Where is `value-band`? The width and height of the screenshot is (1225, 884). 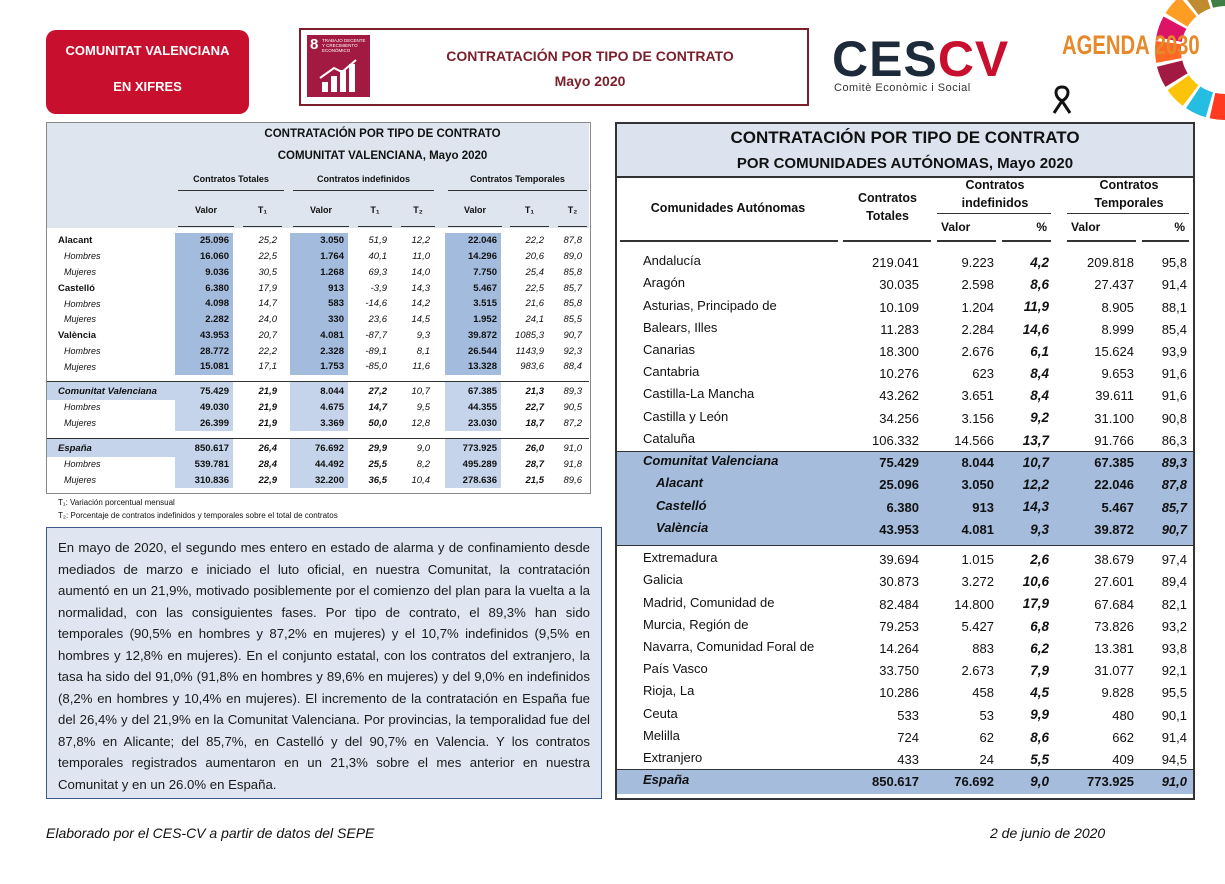
value-band is located at coordinates (319, 464).